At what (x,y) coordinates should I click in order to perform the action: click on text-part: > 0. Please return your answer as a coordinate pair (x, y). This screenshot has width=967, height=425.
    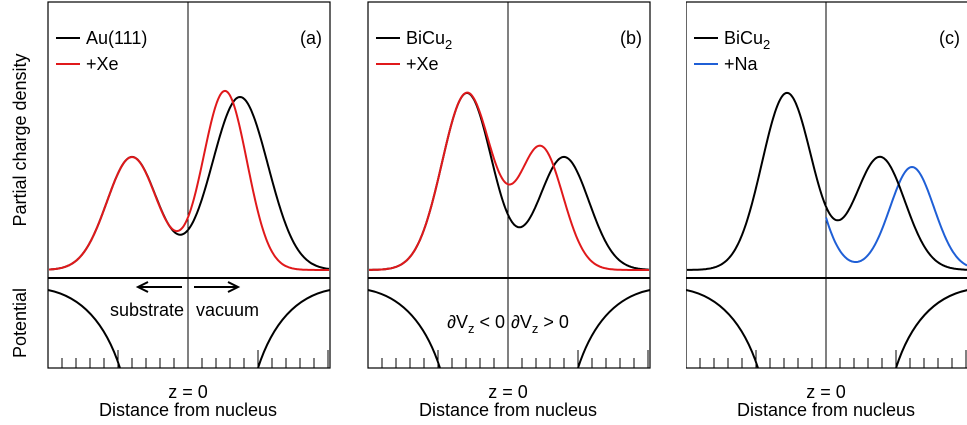
    Looking at the image, I should click on (553, 322).